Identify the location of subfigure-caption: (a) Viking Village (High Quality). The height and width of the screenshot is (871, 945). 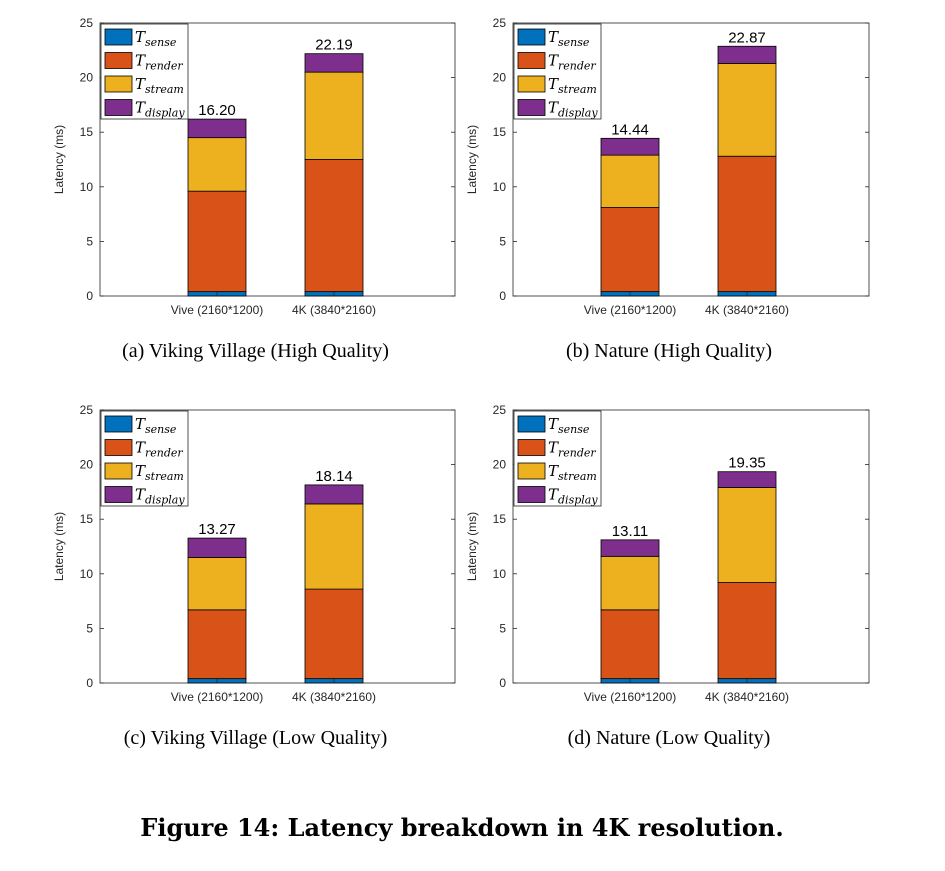
(255, 351).